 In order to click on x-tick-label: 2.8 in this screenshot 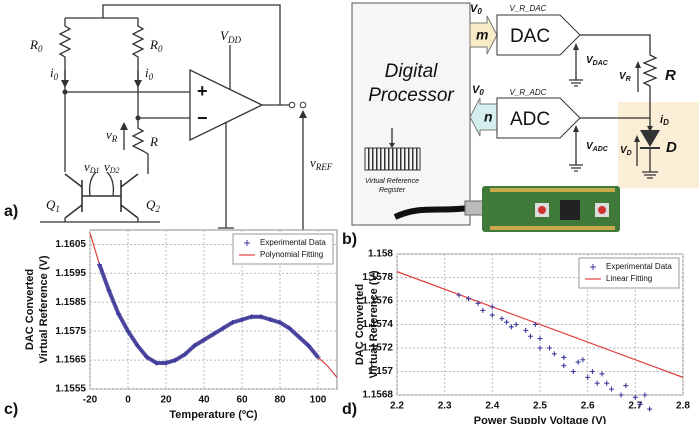, I will do `click(683, 406)`.